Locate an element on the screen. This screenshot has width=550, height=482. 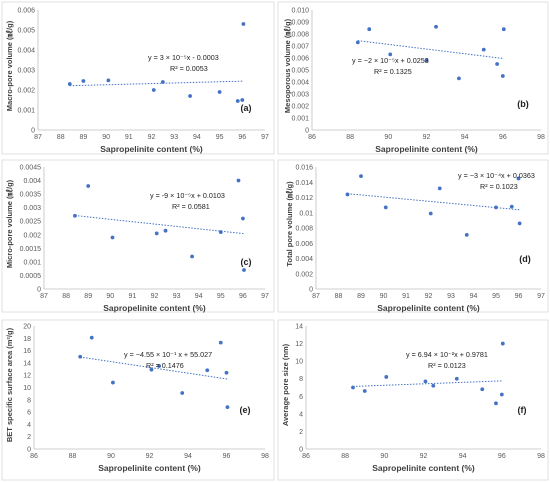
y-tick-label: 0.007 is located at coordinates (300, 47).